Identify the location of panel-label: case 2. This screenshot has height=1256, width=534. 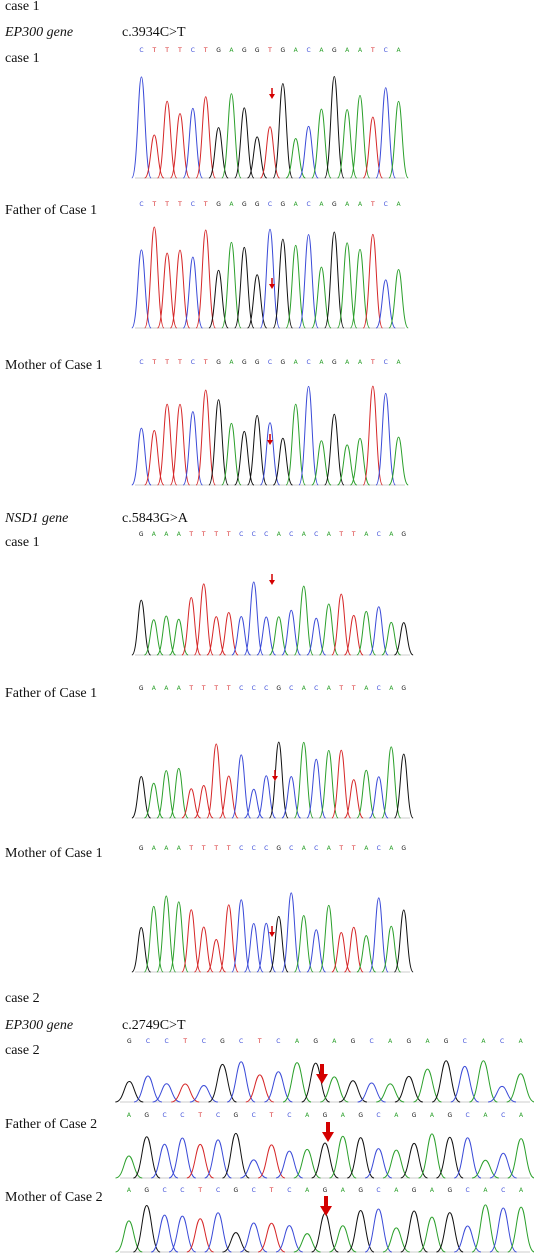
(22, 1050).